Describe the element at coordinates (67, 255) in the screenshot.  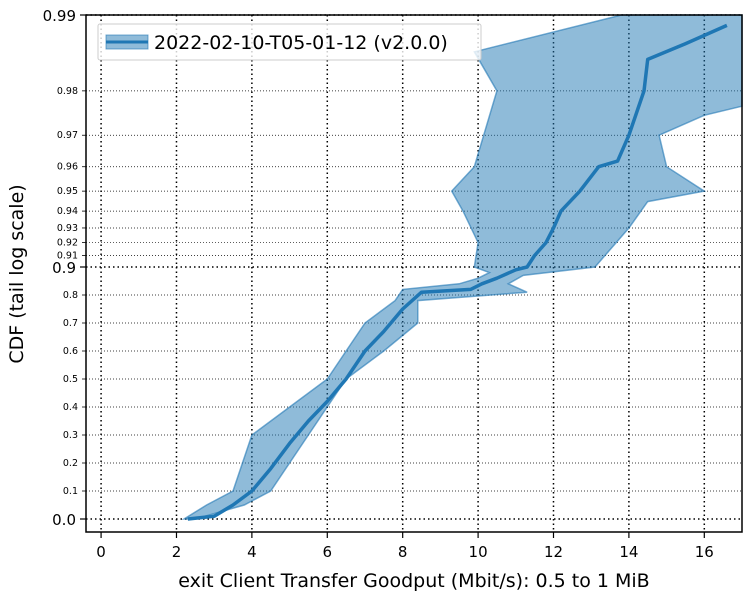
I see `y-minor-tick-label: 0.91` at that location.